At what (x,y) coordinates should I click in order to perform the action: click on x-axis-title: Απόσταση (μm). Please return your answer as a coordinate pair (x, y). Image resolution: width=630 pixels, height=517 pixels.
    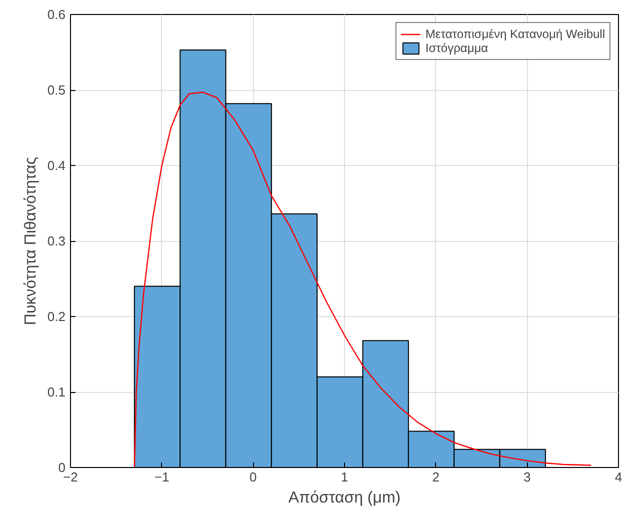
    Looking at the image, I should click on (344, 498).